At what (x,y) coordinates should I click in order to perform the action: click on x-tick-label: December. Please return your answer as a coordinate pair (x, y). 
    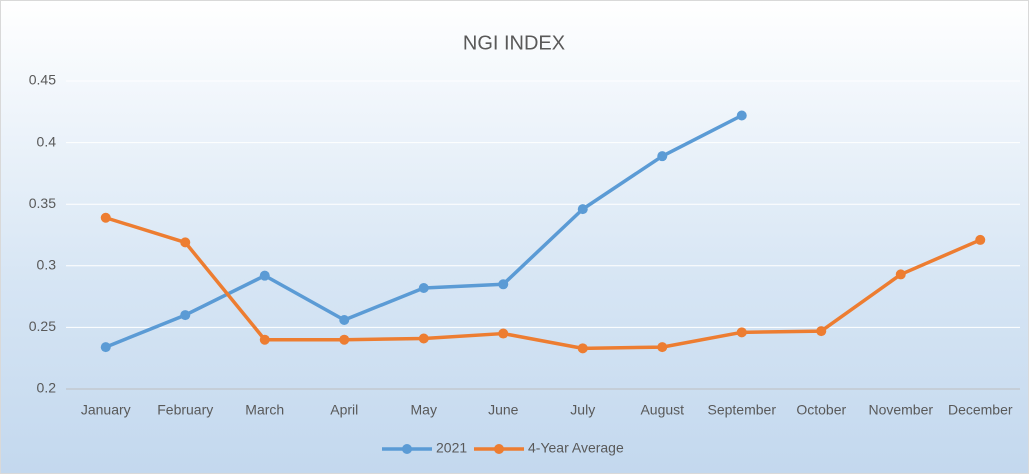
    Looking at the image, I should click on (980, 410).